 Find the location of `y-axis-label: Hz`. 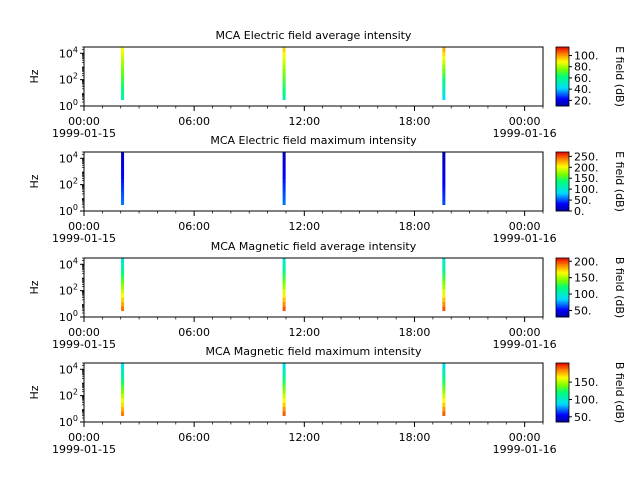

y-axis-label: Hz is located at coordinates (34, 392).